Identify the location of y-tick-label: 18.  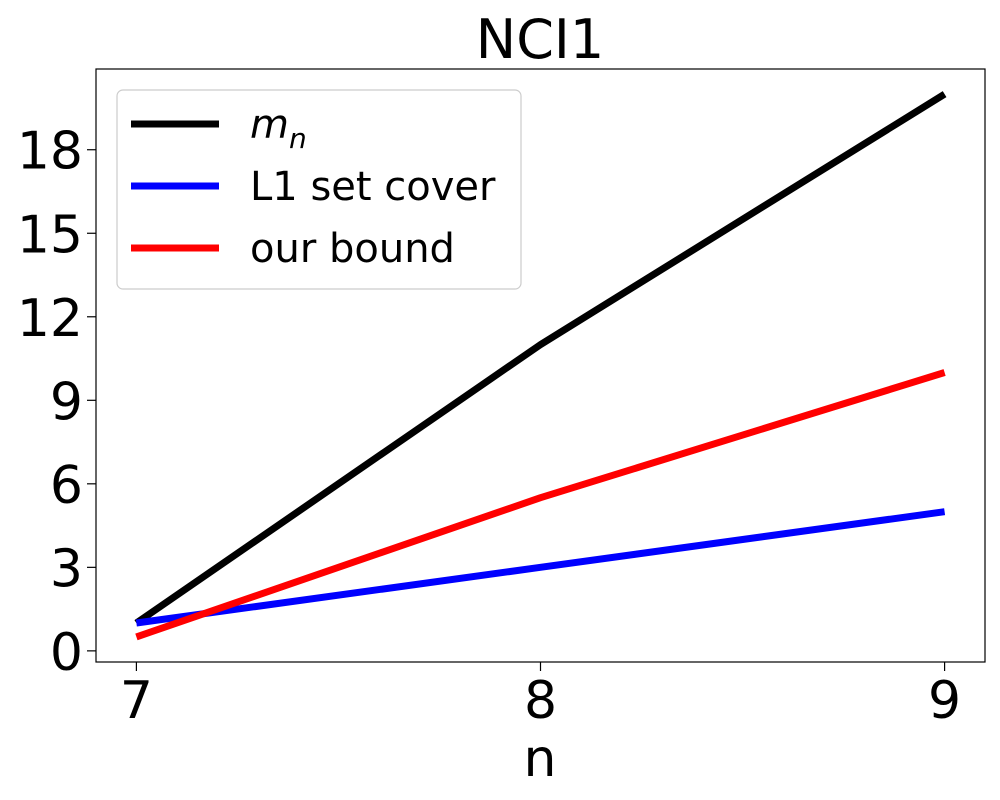
(50, 152).